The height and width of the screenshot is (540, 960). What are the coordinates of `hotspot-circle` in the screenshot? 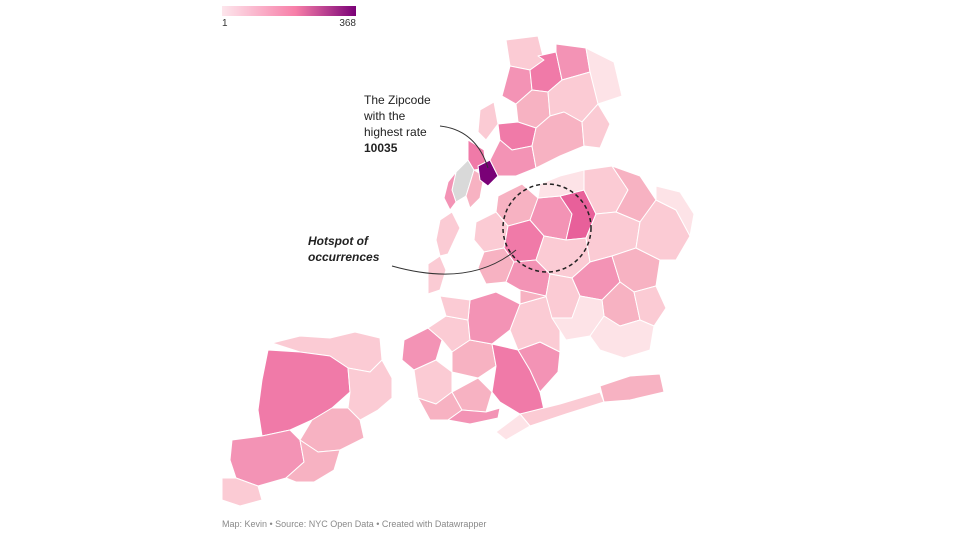 It's located at (547, 228).